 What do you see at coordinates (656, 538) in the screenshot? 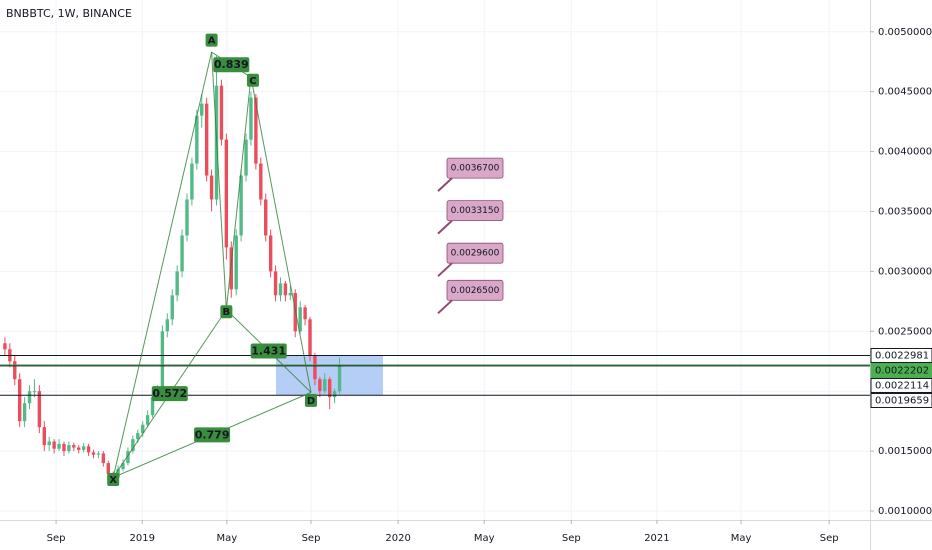
I see `x-tick-label: 2021` at bounding box center [656, 538].